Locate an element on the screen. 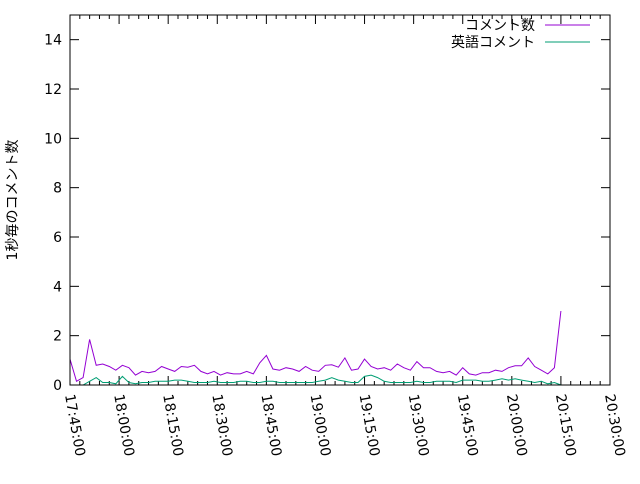 The image size is (640, 484). y-tick-label: 8 is located at coordinates (57, 189).